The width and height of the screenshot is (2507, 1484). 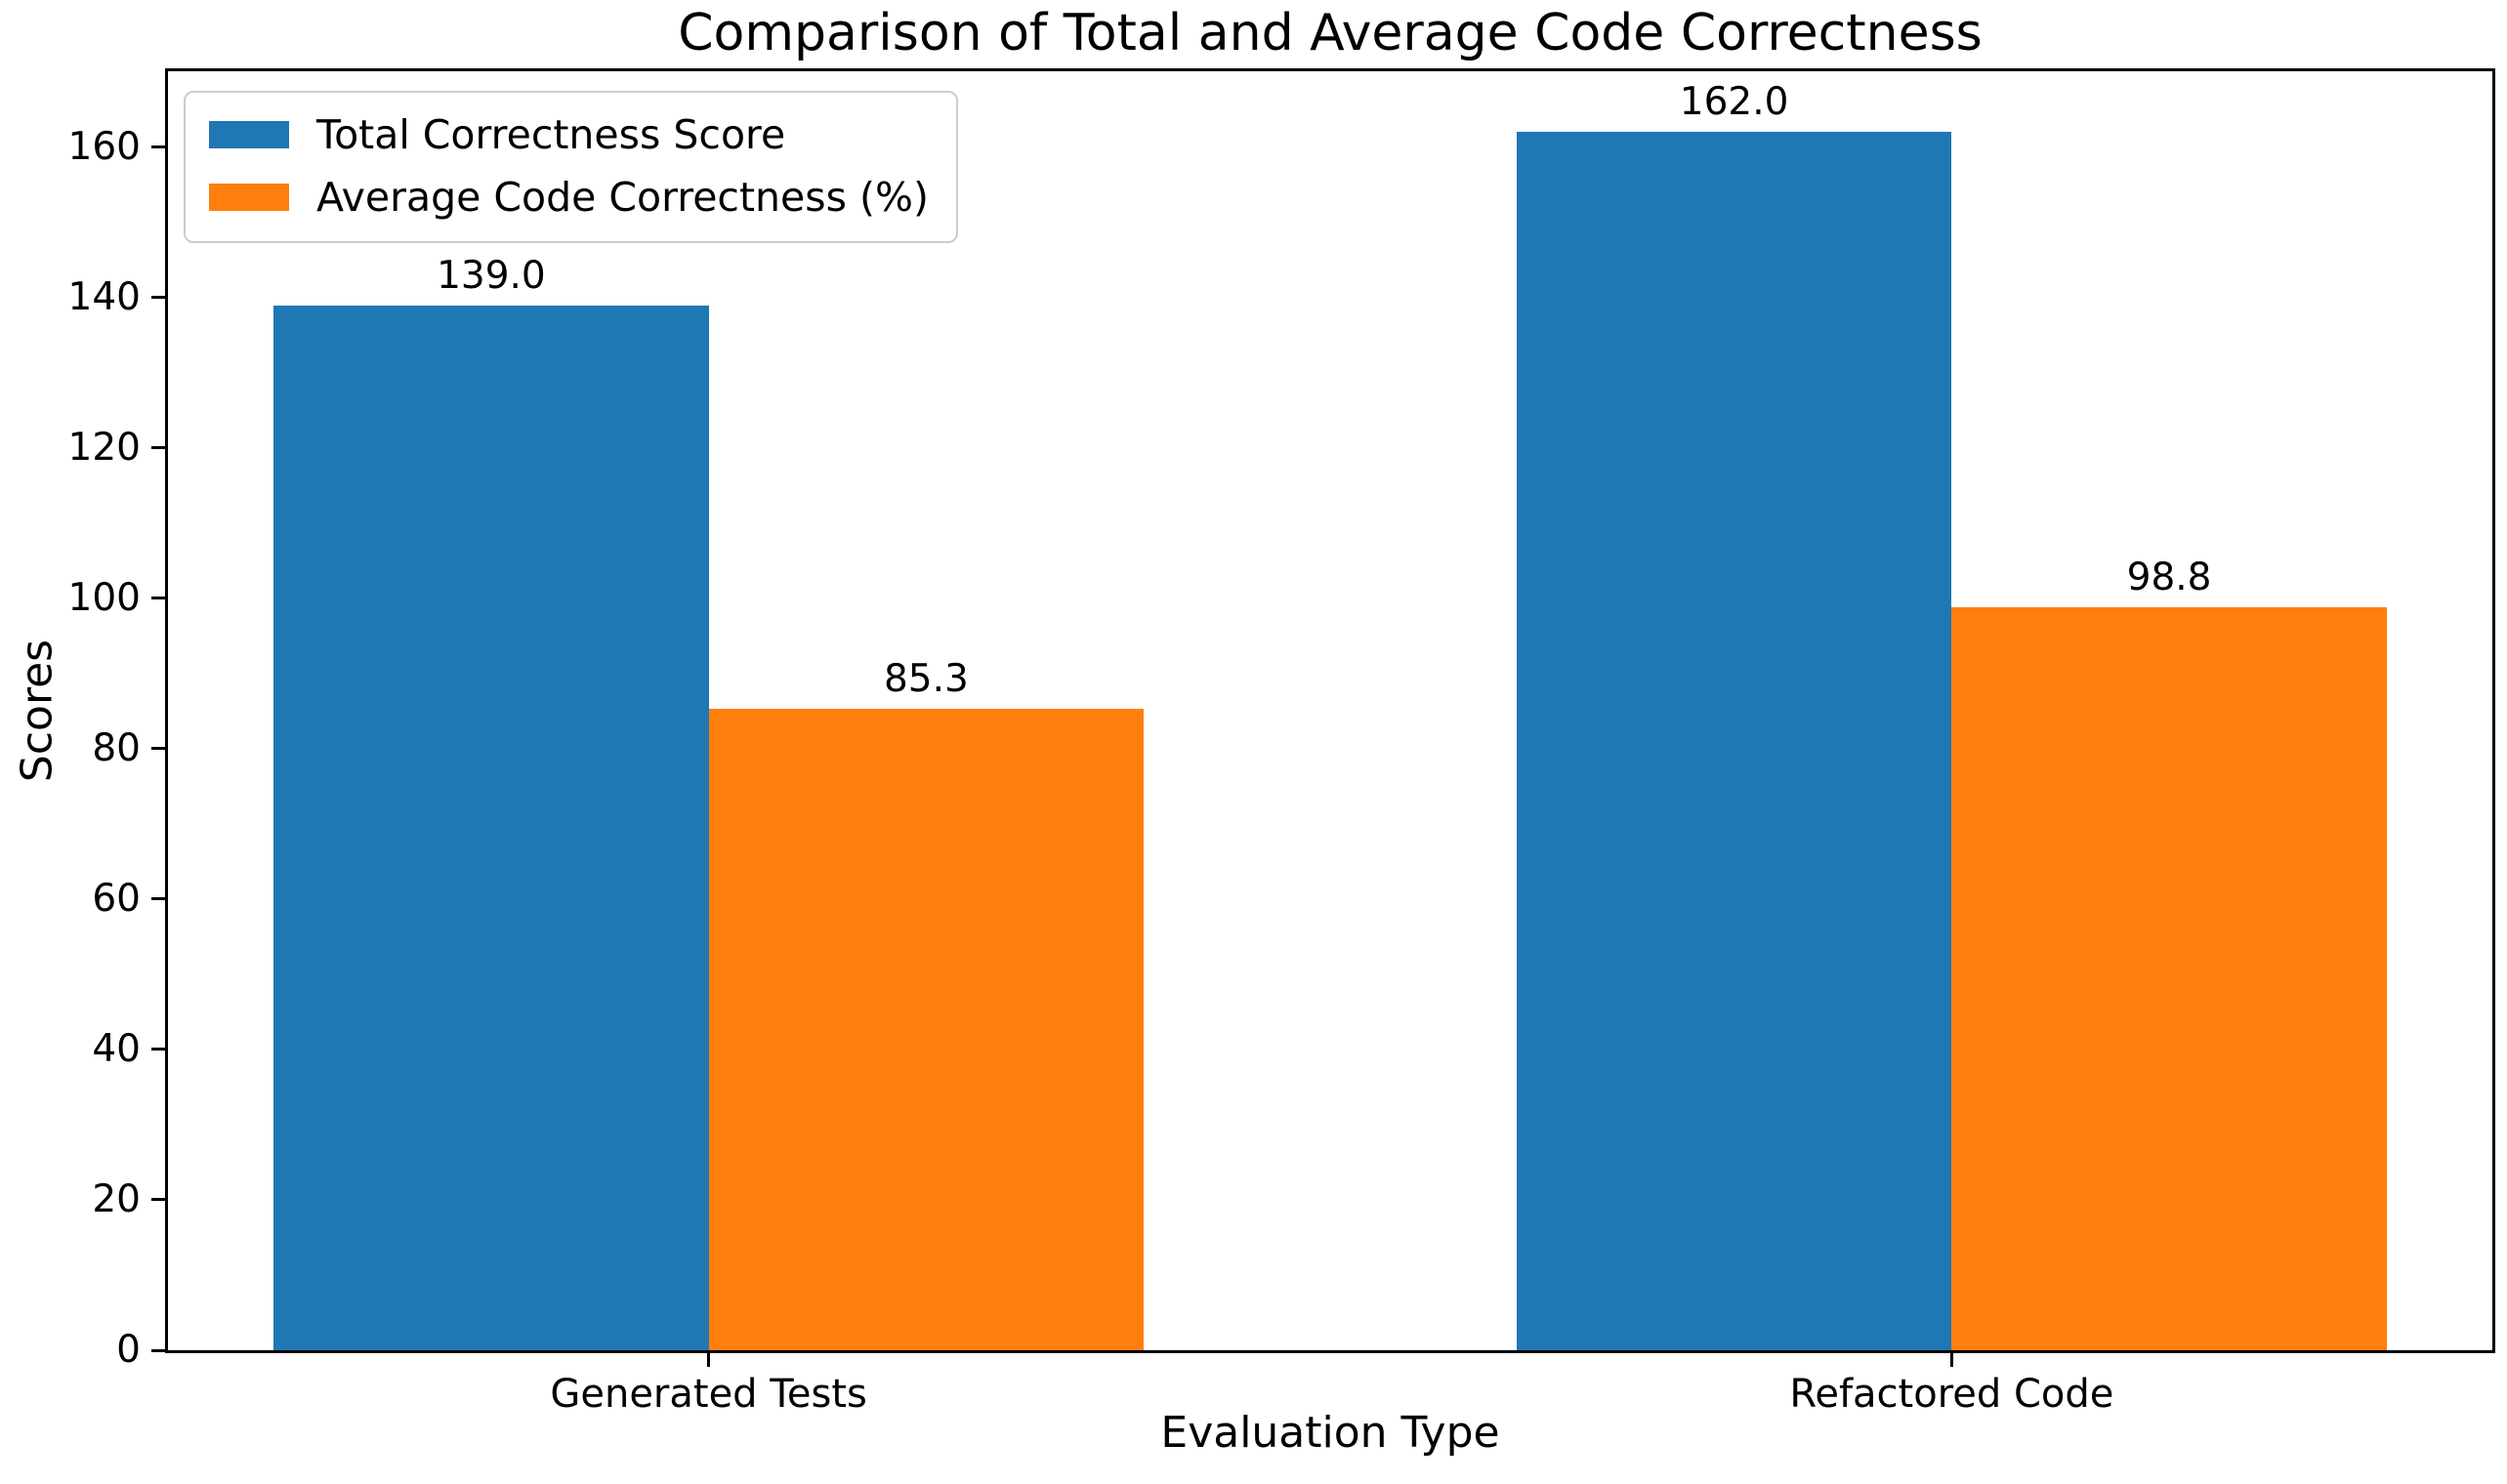 I want to click on bar-series0-cat0, so click(x=491, y=828).